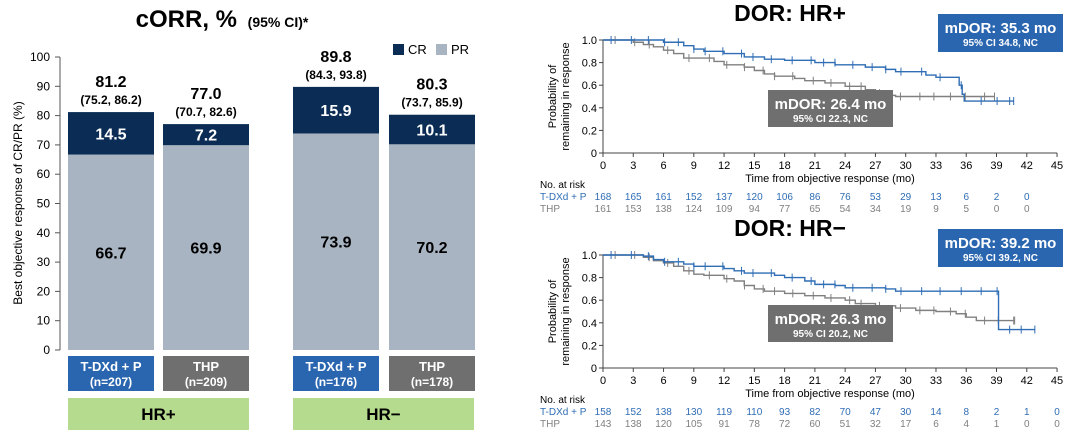 This screenshot has height=439, width=1080. What do you see at coordinates (724, 197) in the screenshot?
I see `at-risk-value: 137` at bounding box center [724, 197].